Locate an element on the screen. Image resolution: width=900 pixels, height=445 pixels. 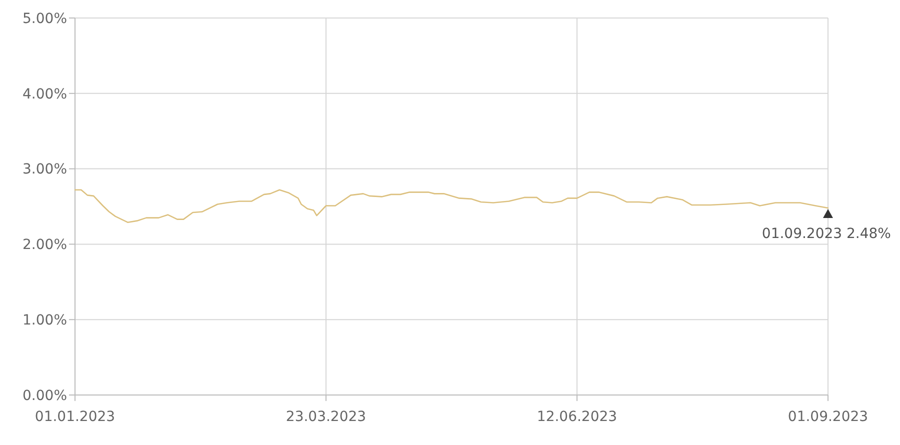
annotation: 01.09.2023 2.48% is located at coordinates (826, 234).